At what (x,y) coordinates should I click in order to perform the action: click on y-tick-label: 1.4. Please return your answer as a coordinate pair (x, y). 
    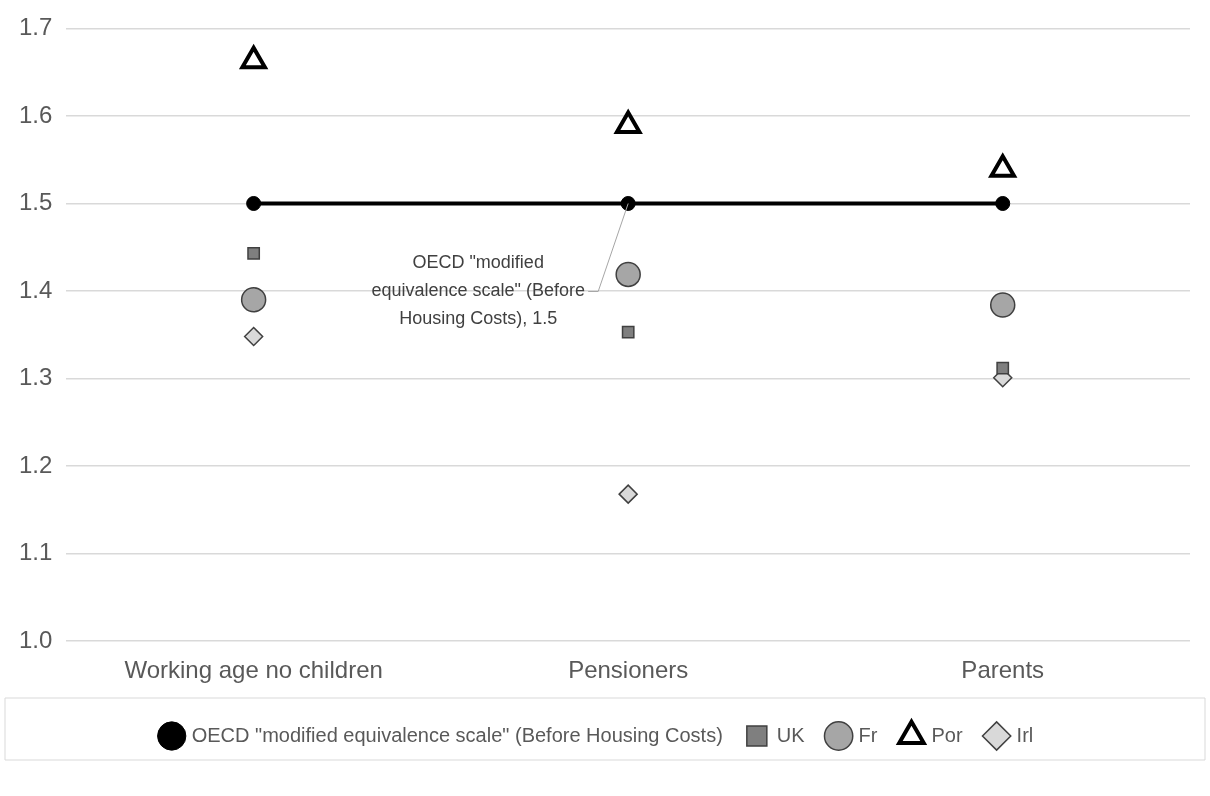
    Looking at the image, I should click on (35, 289).